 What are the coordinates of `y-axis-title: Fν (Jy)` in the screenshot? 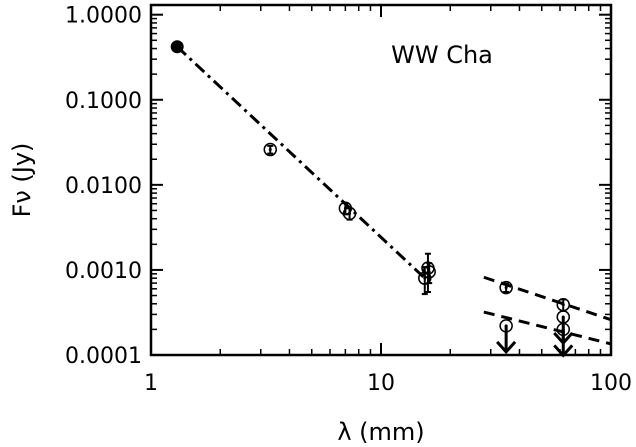 It's located at (22, 180).